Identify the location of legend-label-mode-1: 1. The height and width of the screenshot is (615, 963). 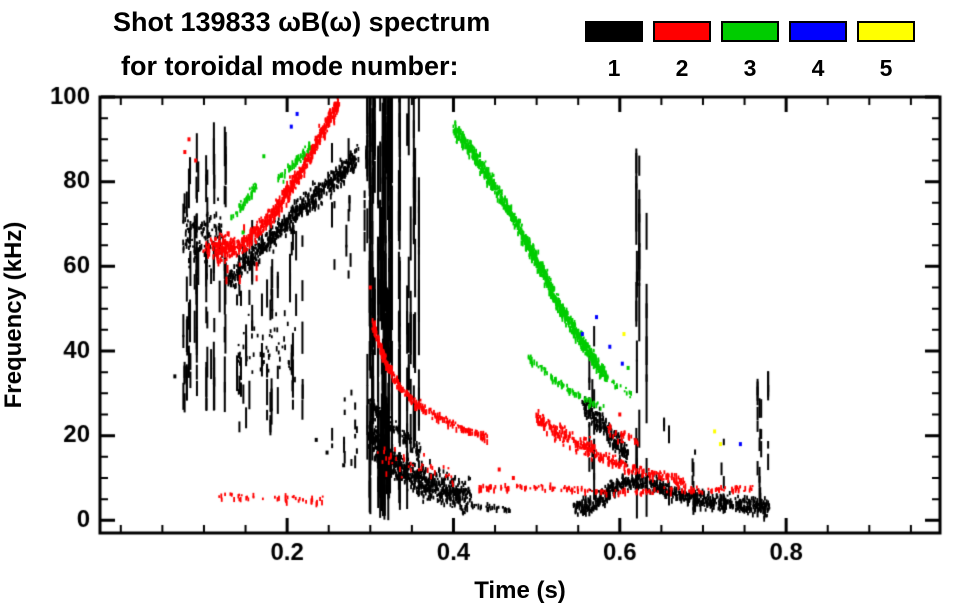
(614, 68).